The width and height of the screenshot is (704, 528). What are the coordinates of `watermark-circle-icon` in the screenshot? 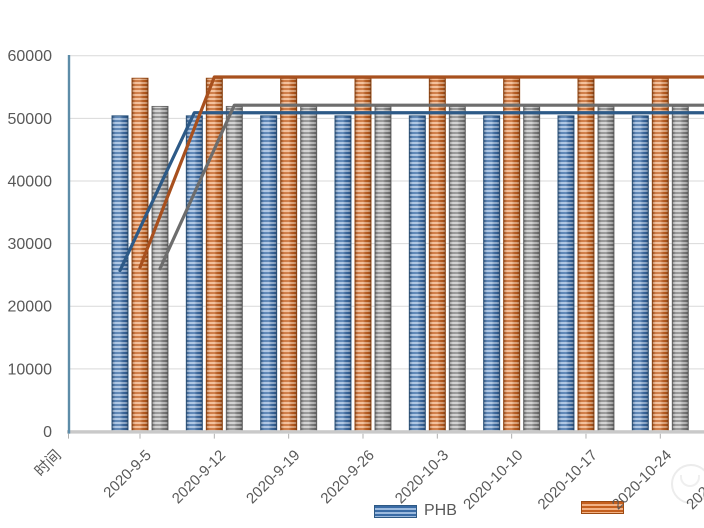 It's located at (687, 484).